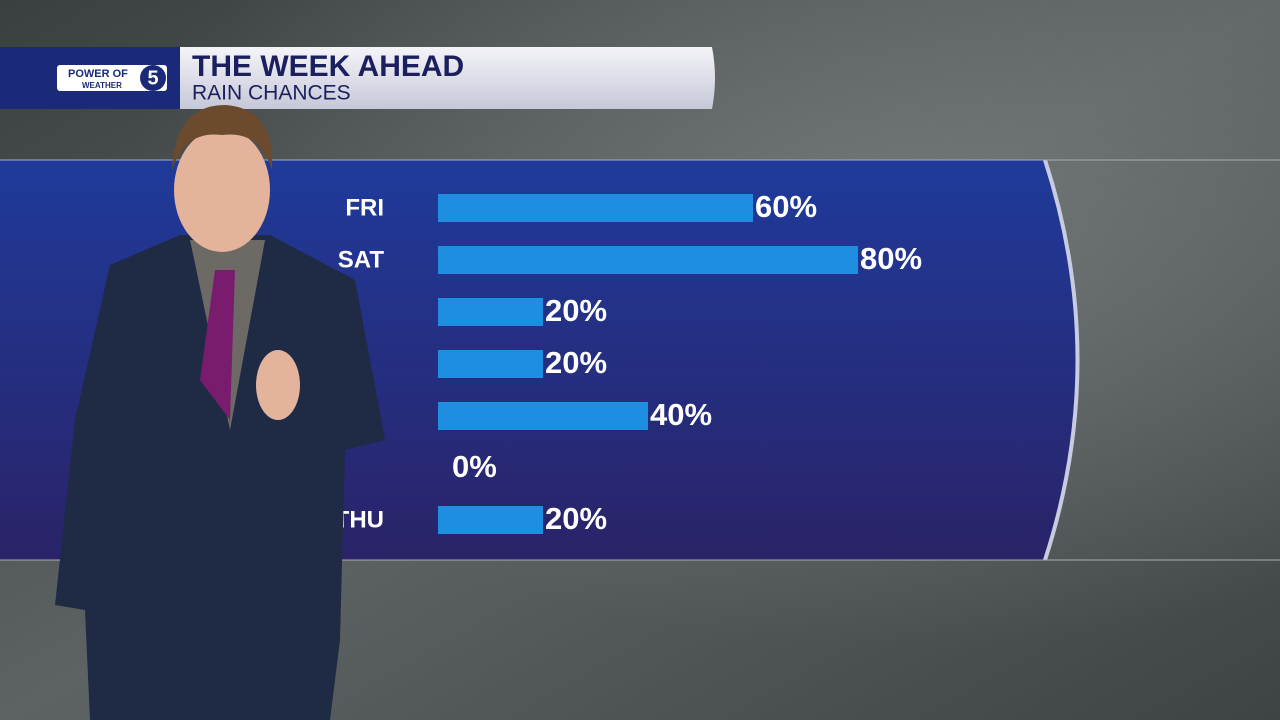 This screenshot has width=1280, height=720. Describe the element at coordinates (102, 85) in the screenshot. I see `logo-text: WEATHER` at that location.